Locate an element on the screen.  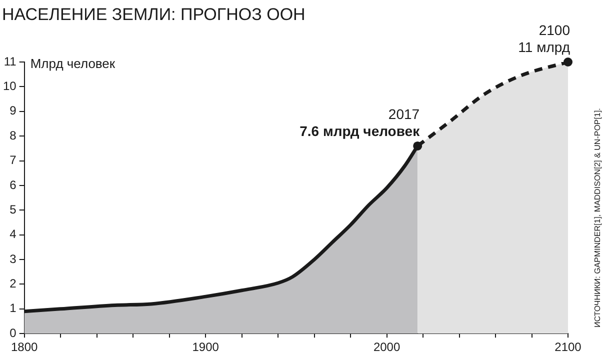
y-tick-label: 3 is located at coordinates (13, 259).